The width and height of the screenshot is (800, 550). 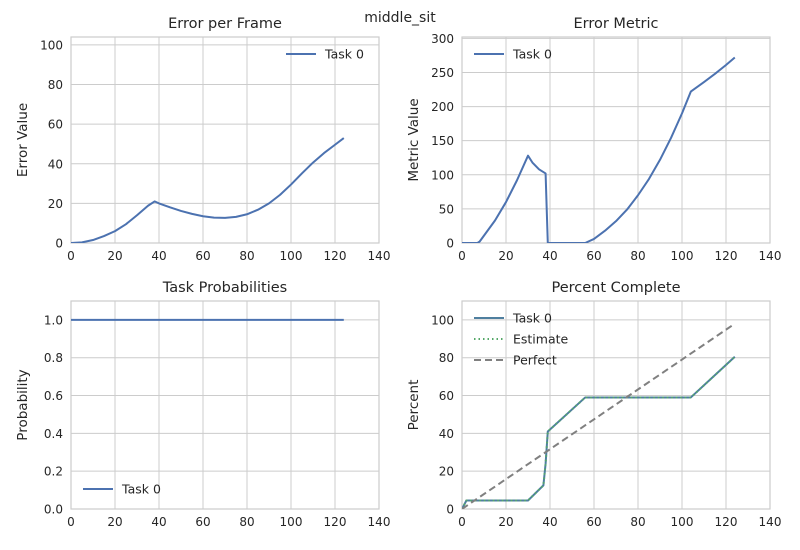 I want to click on legend: Task 0 Estimate Perfect, so click(x=521, y=339).